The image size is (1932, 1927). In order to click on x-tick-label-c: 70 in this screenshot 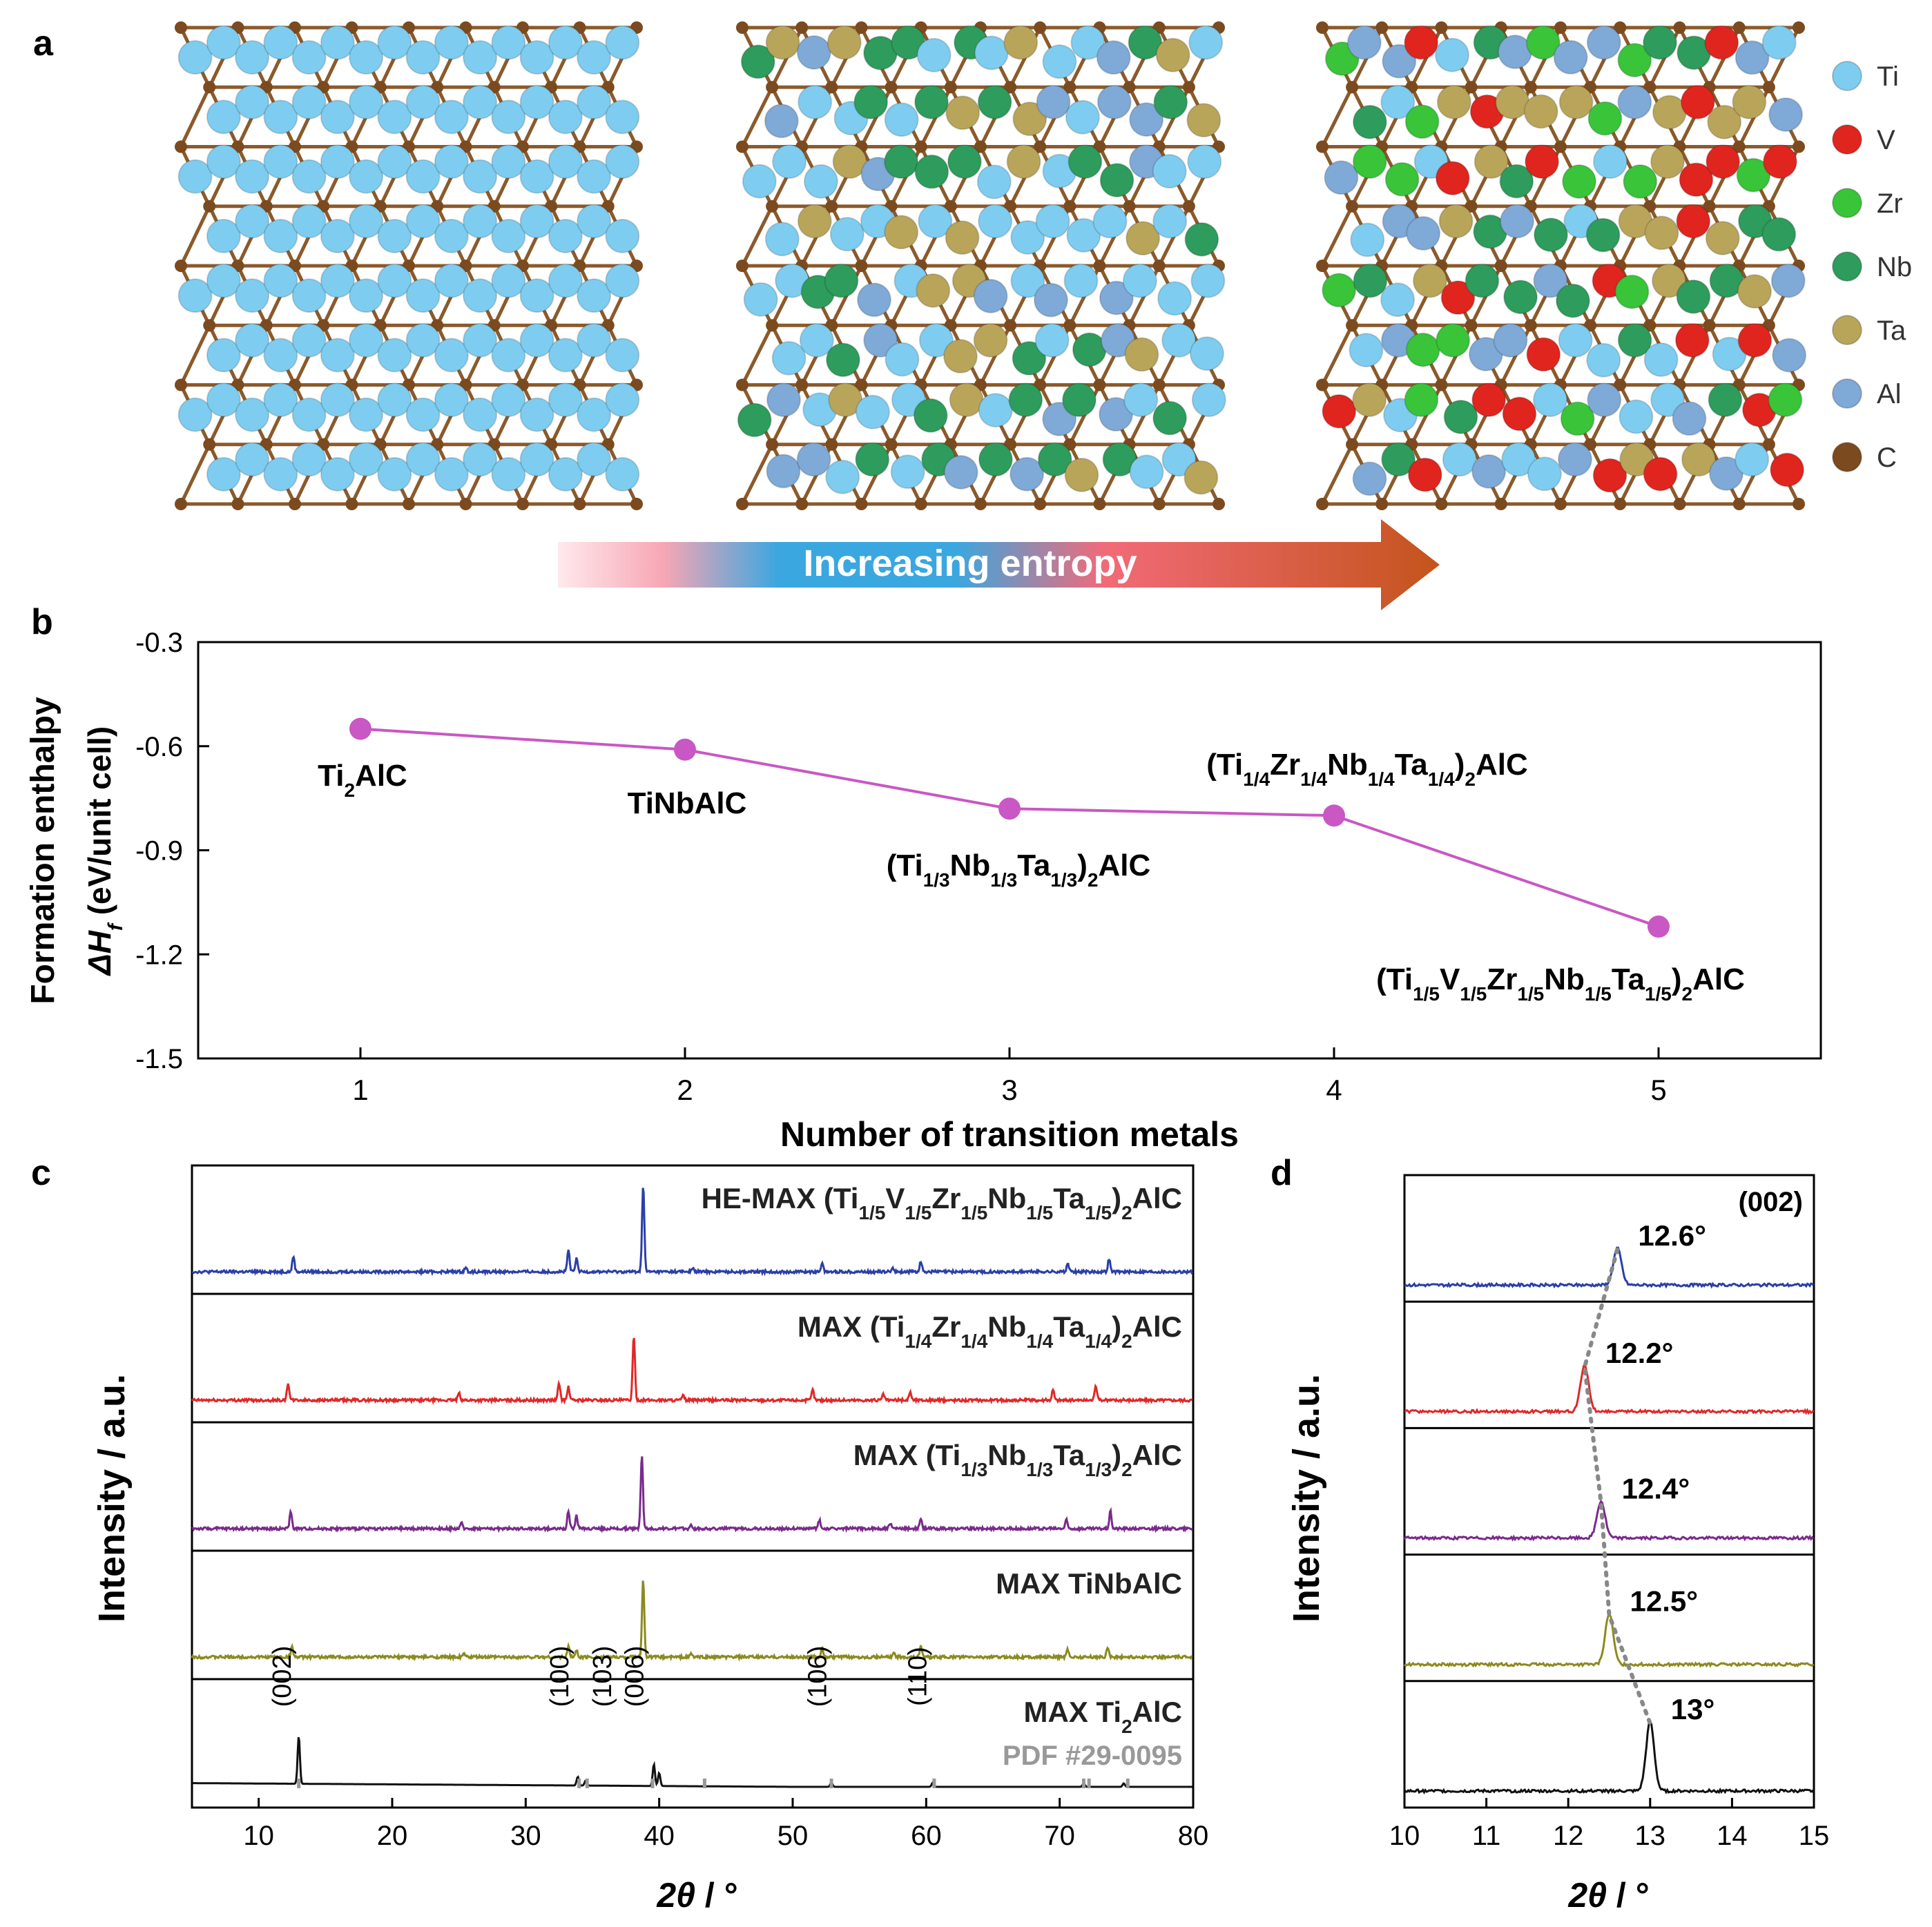, I will do `click(1059, 1836)`.